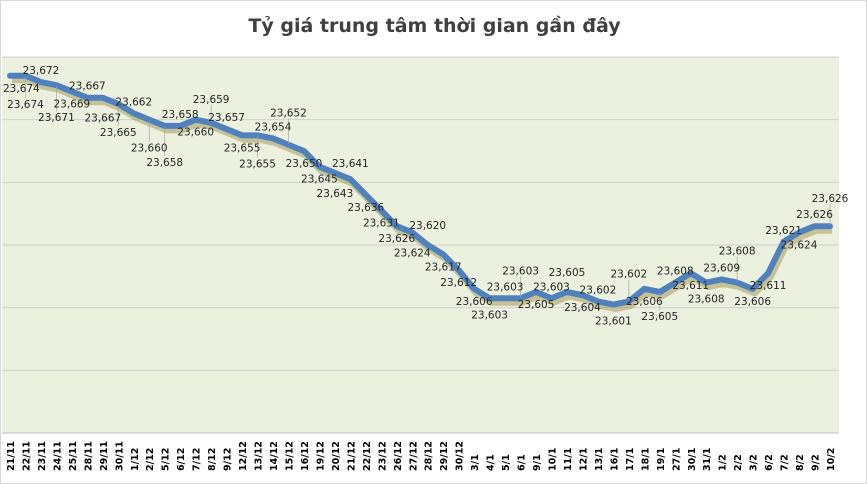 The image size is (867, 484). What do you see at coordinates (661, 459) in the screenshot?
I see `x-tick-label: 19/1` at bounding box center [661, 459].